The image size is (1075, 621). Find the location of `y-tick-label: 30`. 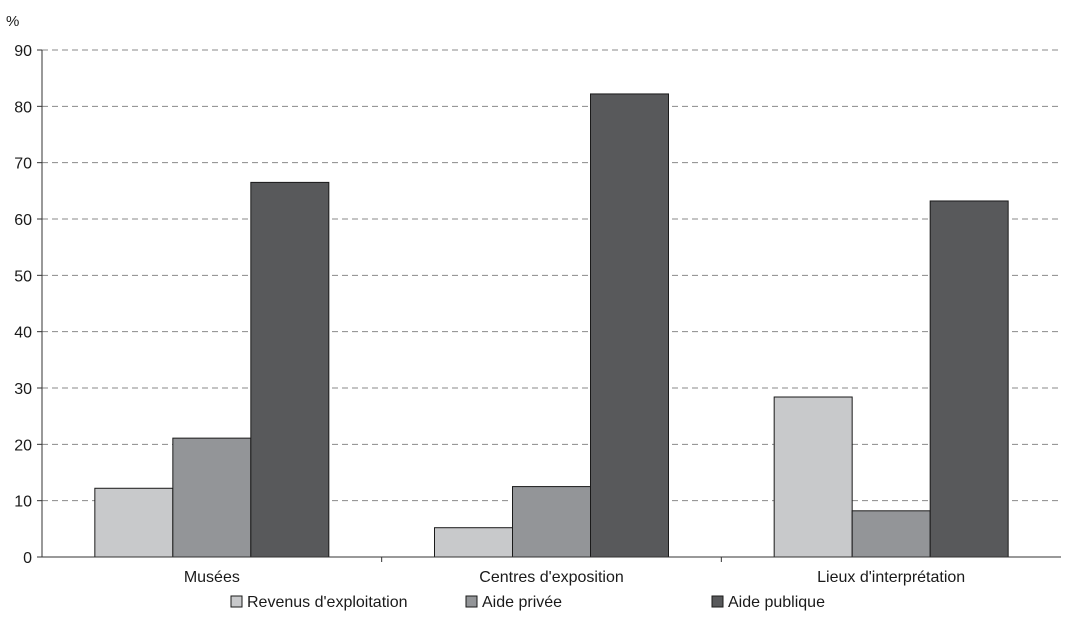

y-tick-label: 30 is located at coordinates (23, 389).